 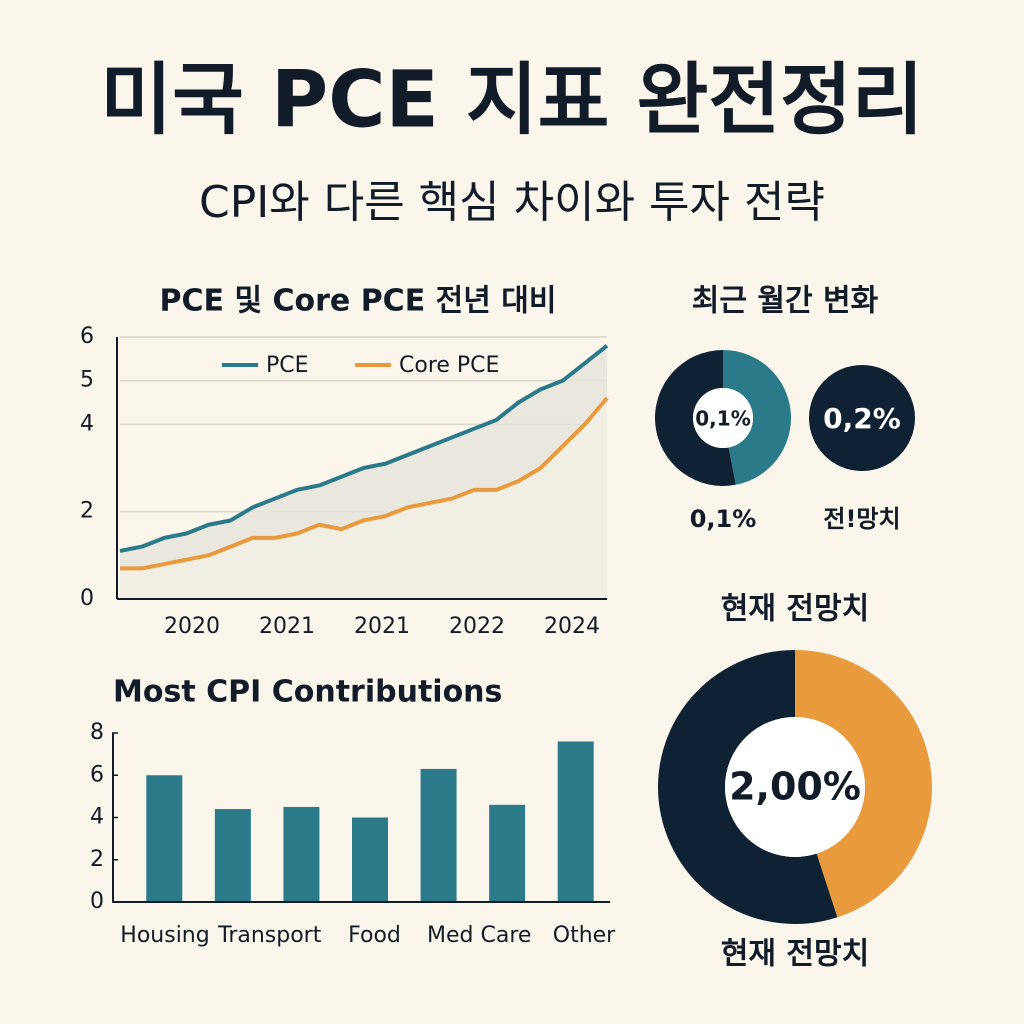 I want to click on page-subtitle: CPI와 다른 핵심 차이와 투자 전략, so click(x=512, y=202).